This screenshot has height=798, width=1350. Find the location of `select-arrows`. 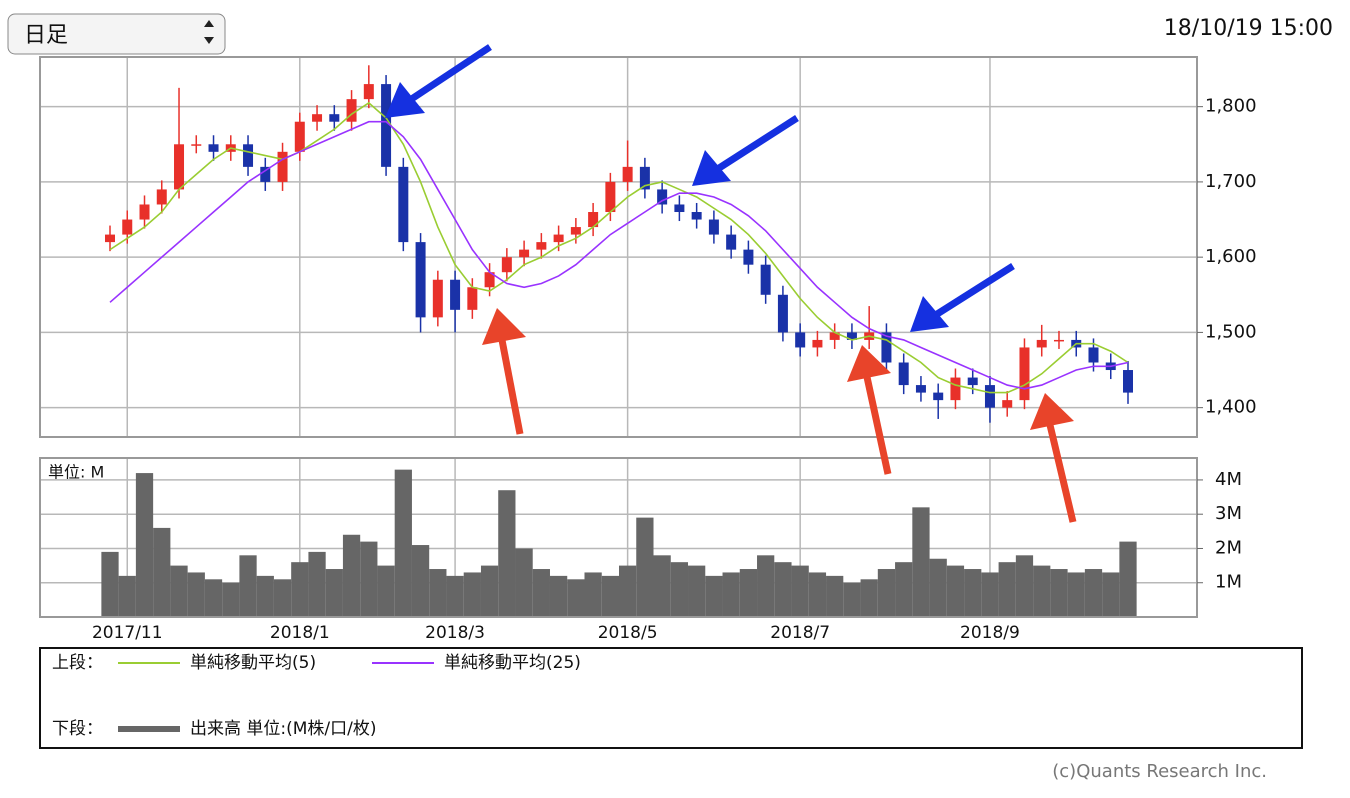

select-arrows is located at coordinates (209, 32).